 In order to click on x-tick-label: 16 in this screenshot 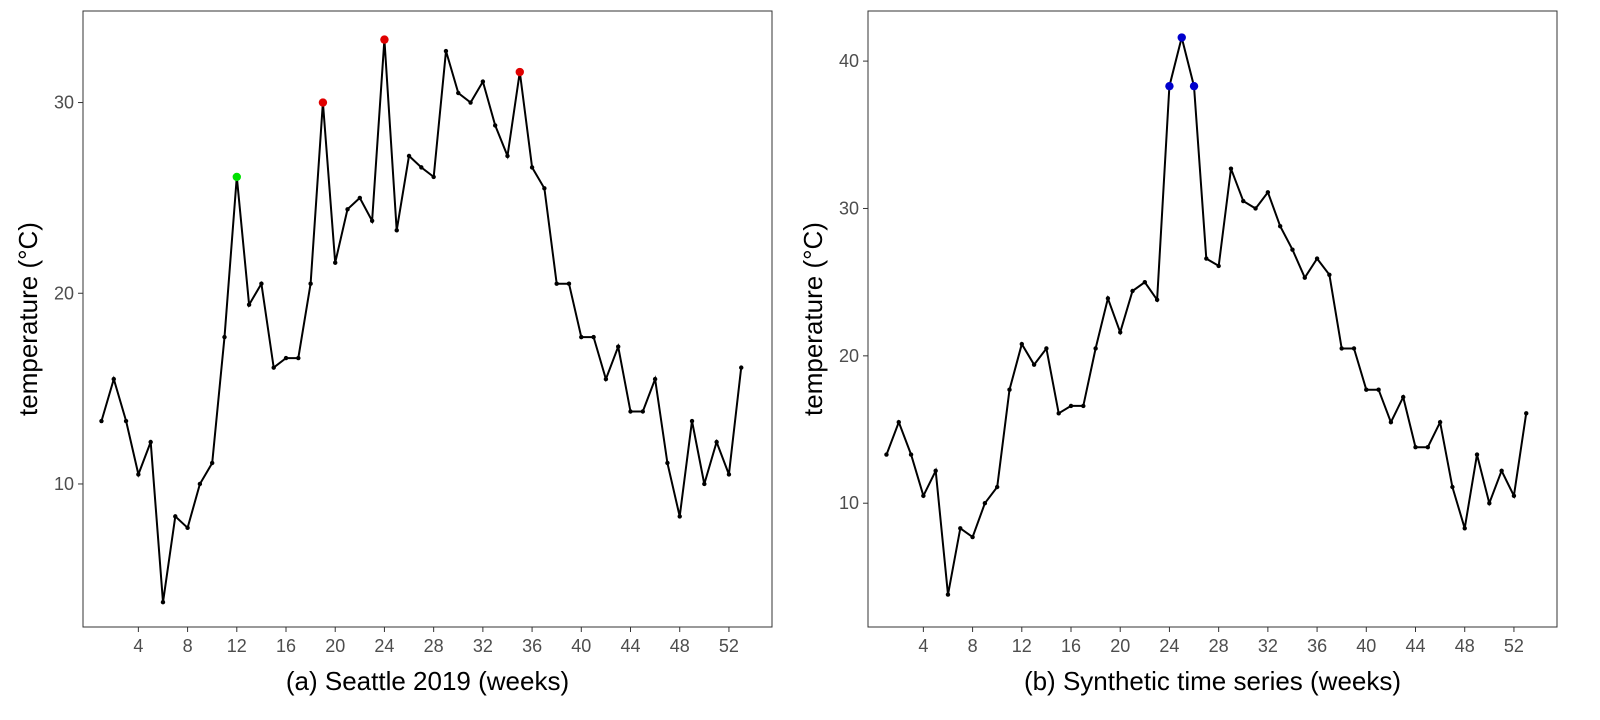, I will do `click(286, 646)`.